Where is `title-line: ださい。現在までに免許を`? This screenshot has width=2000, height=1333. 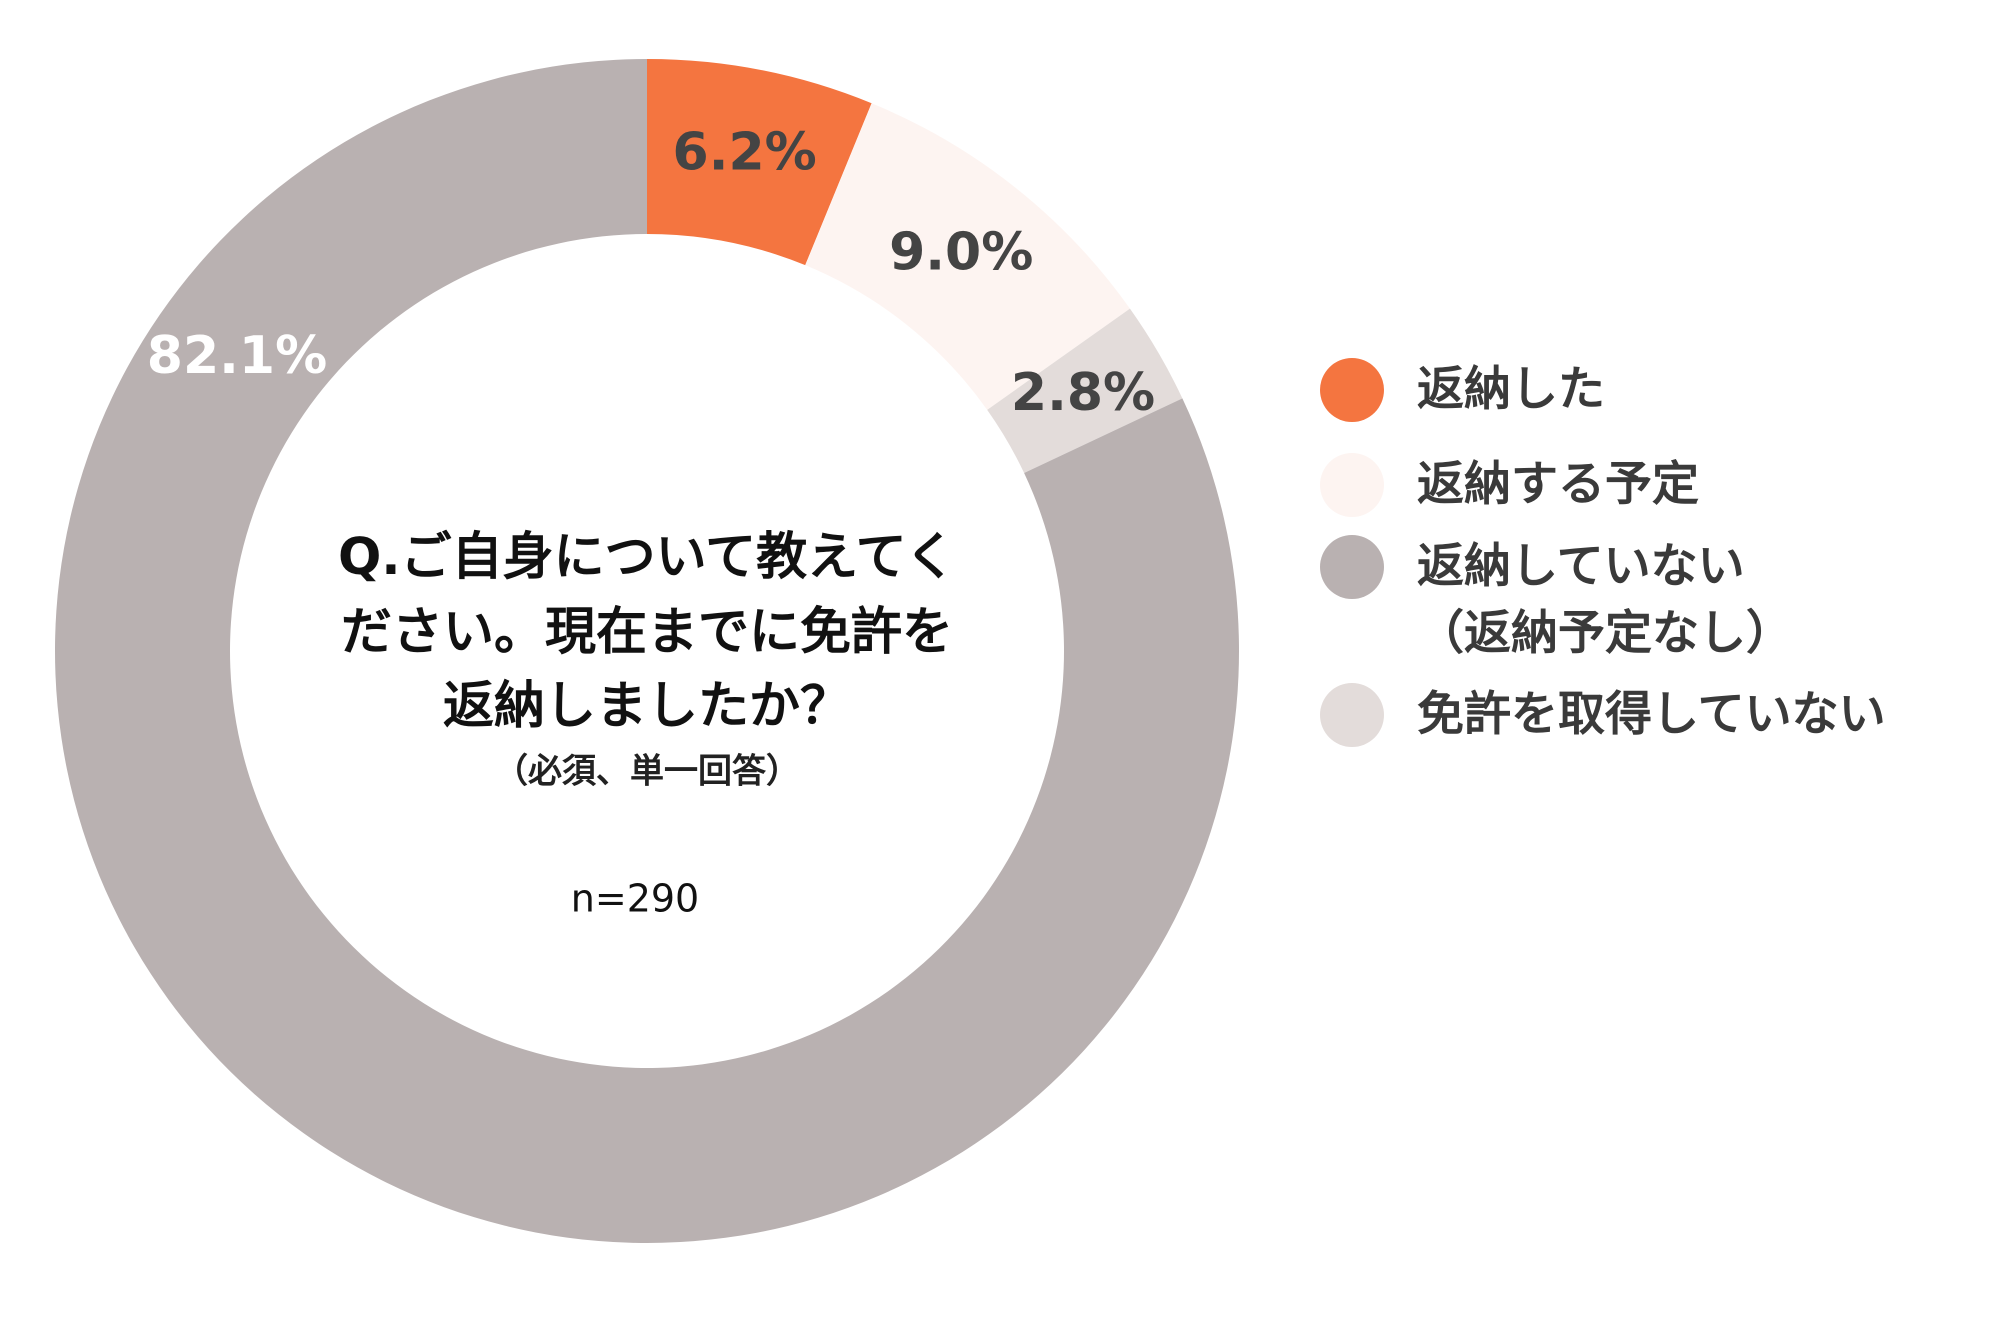 title-line: ださい。現在までに免許を is located at coordinates (647, 632).